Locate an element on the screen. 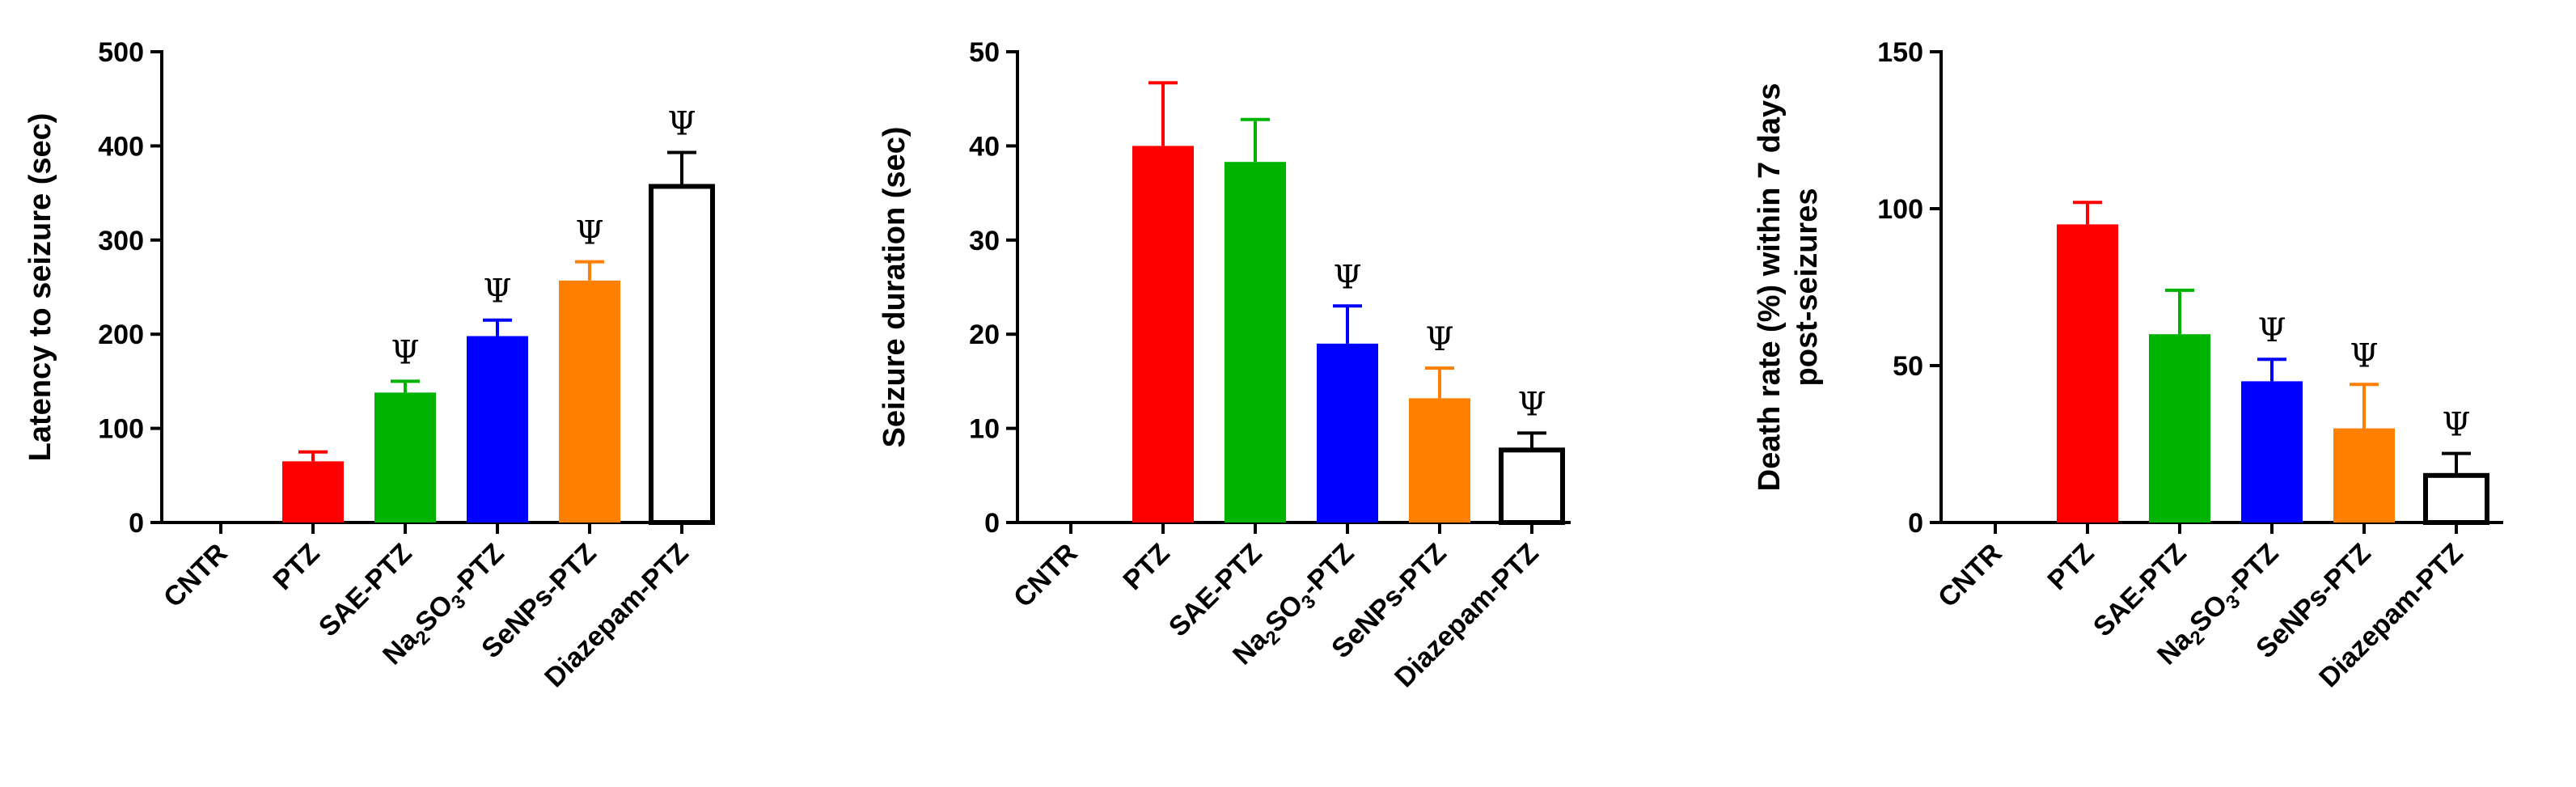 The height and width of the screenshot is (787, 2576). y-axis-title: Seizure duration (sec) is located at coordinates (895, 288).